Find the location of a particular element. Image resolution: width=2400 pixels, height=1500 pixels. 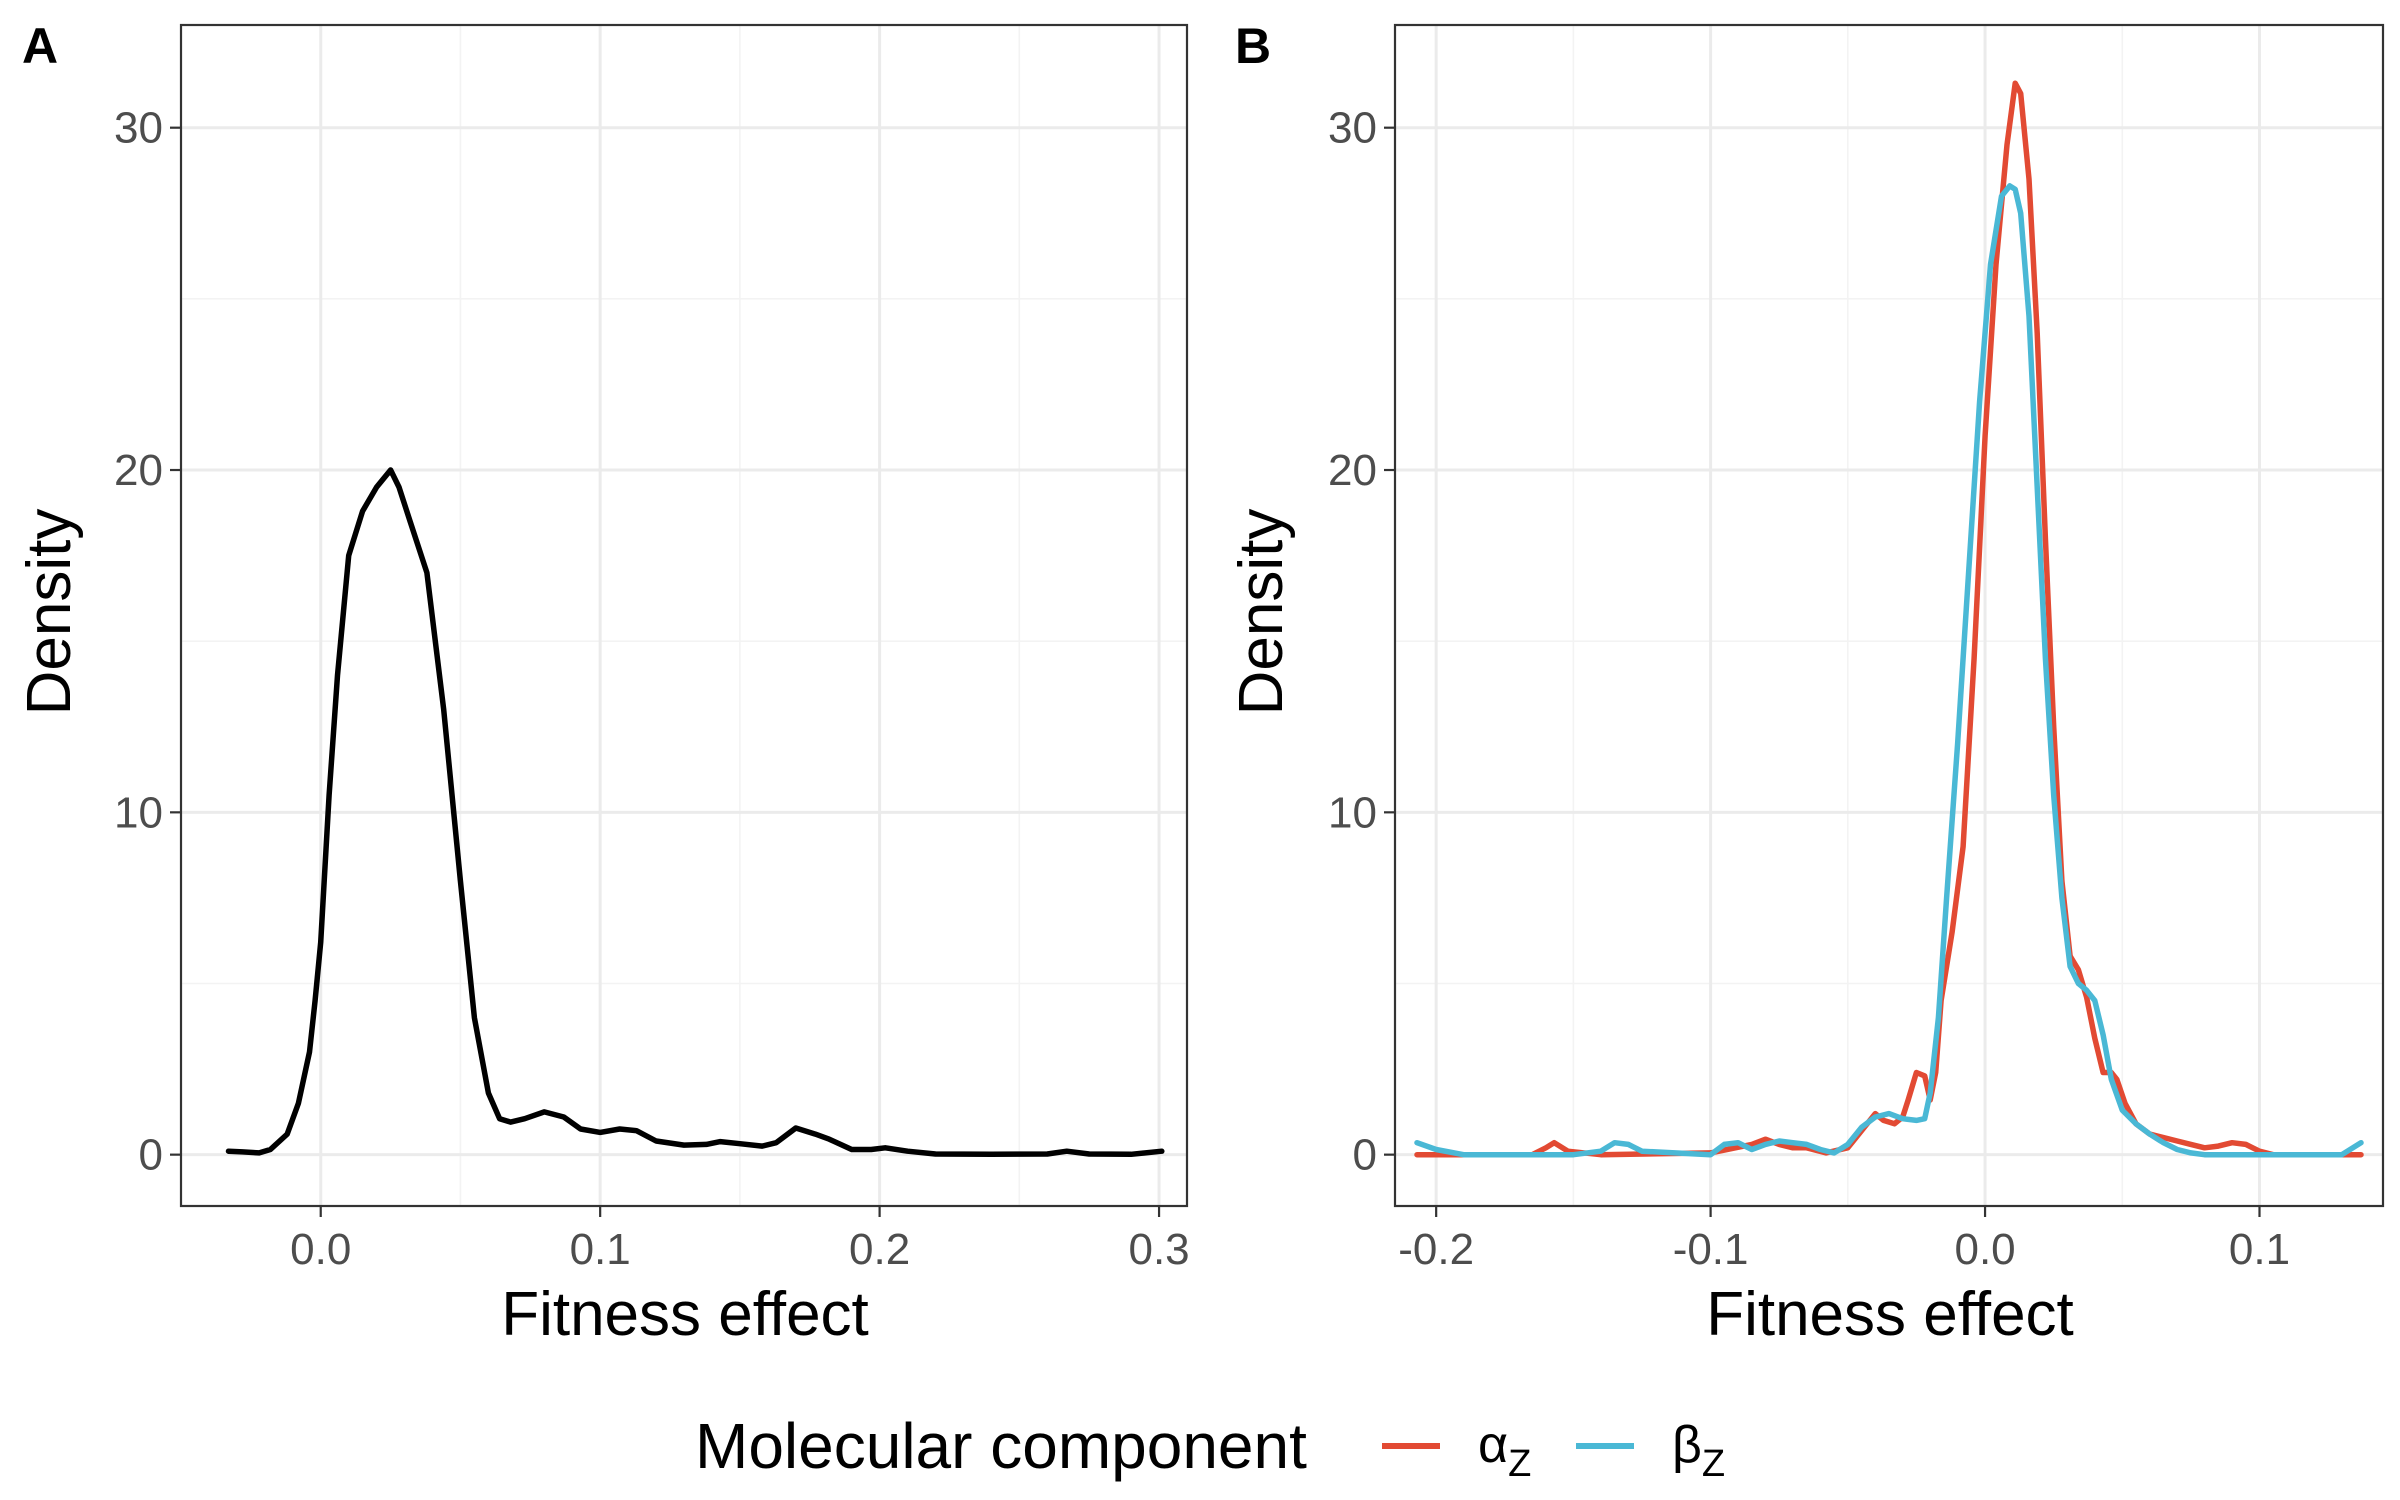

legend-label-beta: βZ is located at coordinates (1698, 1450).